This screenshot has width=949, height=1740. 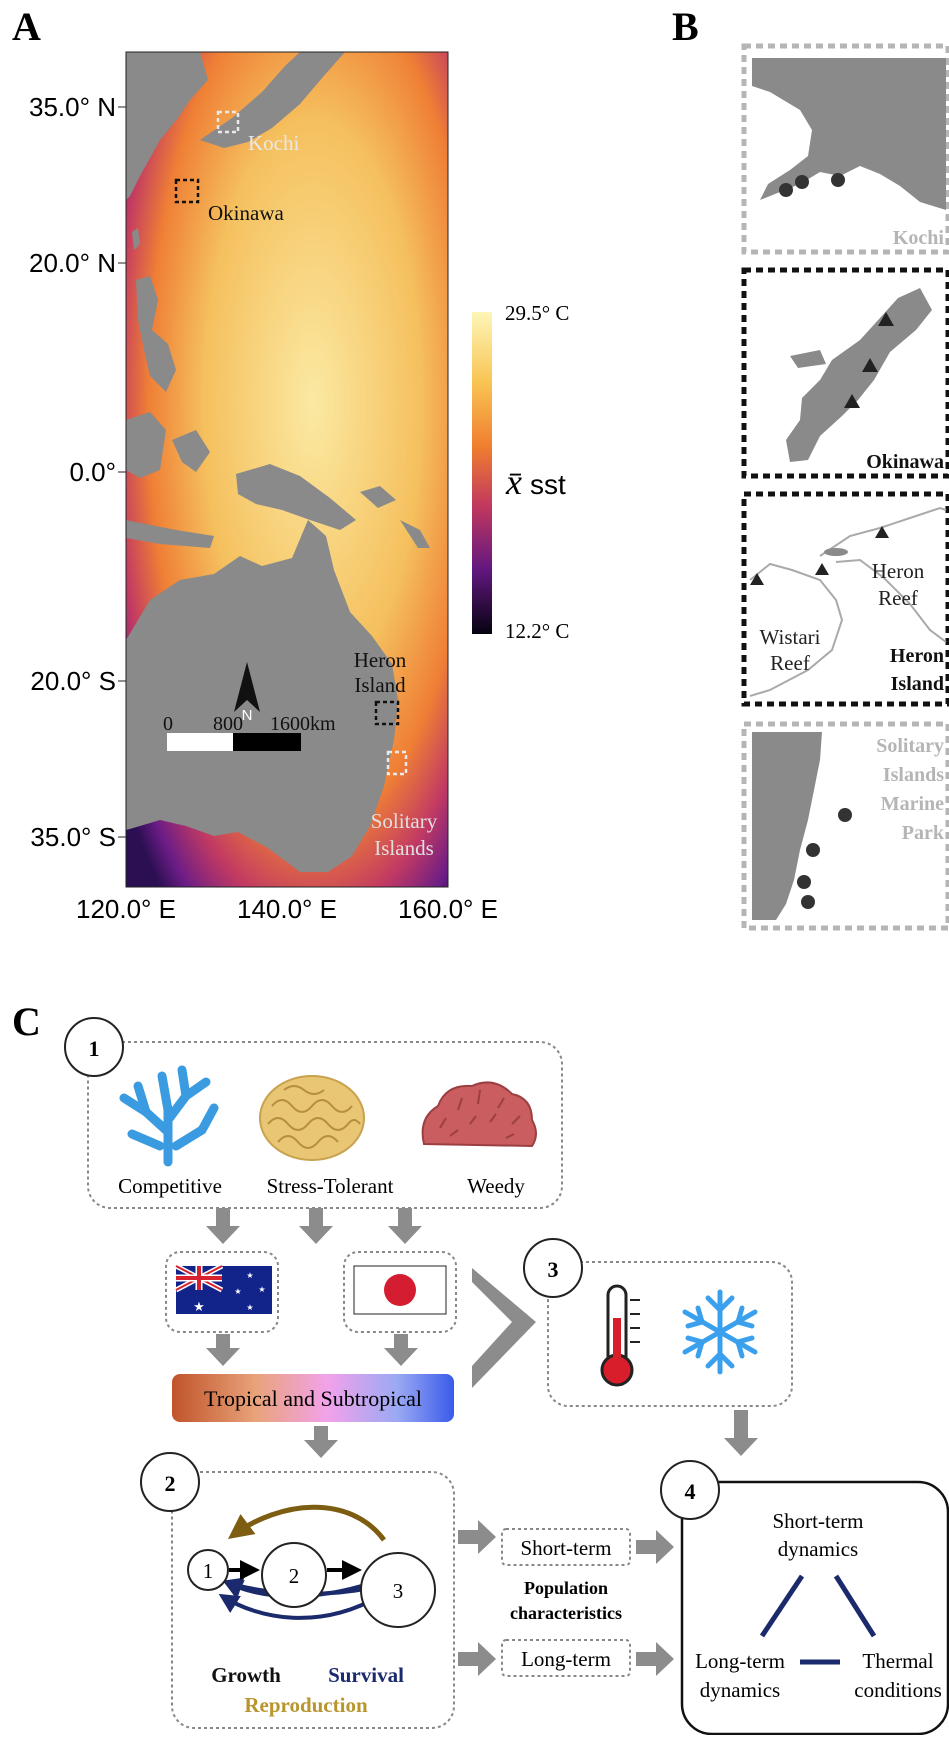 I want to click on chevron-right-icon, so click(x=504, y=1328).